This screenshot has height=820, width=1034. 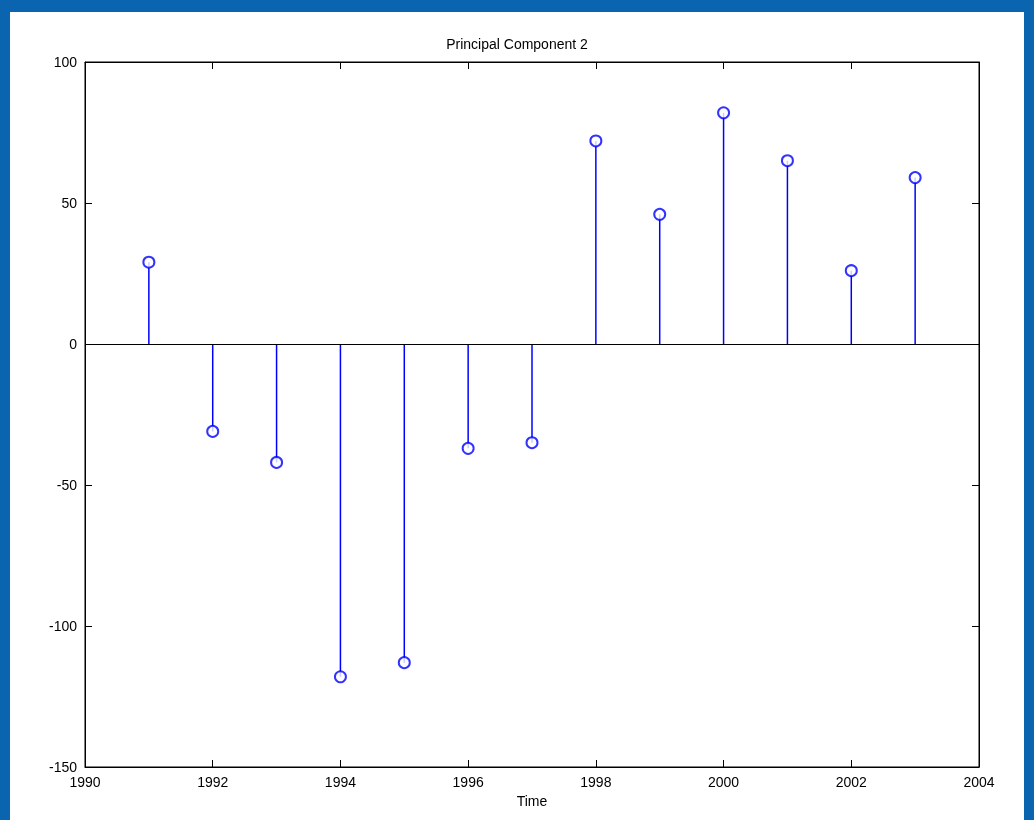 What do you see at coordinates (532, 800) in the screenshot?
I see `x-axis-title: Time` at bounding box center [532, 800].